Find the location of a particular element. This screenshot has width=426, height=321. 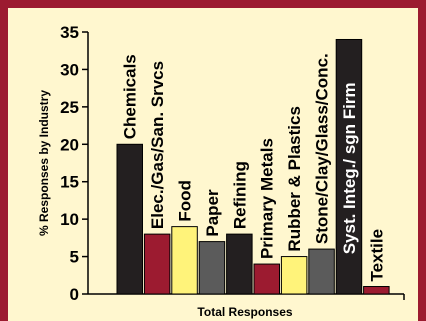

y-tick-label: 0 is located at coordinates (74, 294).